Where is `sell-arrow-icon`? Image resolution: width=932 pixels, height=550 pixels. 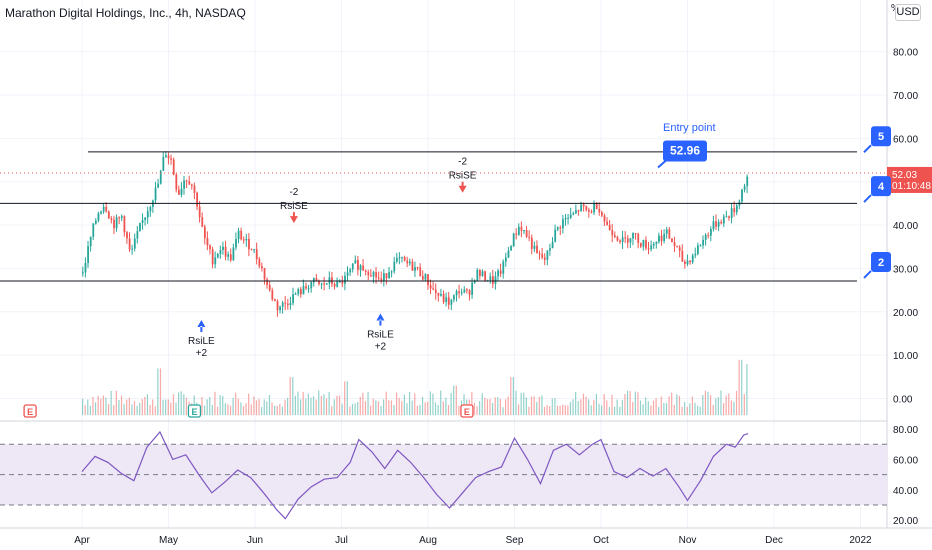 sell-arrow-icon is located at coordinates (293, 218).